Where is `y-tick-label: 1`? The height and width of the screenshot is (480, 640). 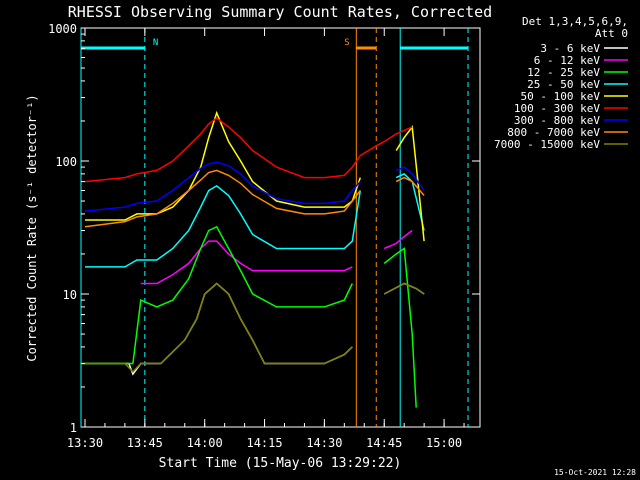 y-tick-label: 1 is located at coordinates (73, 428).